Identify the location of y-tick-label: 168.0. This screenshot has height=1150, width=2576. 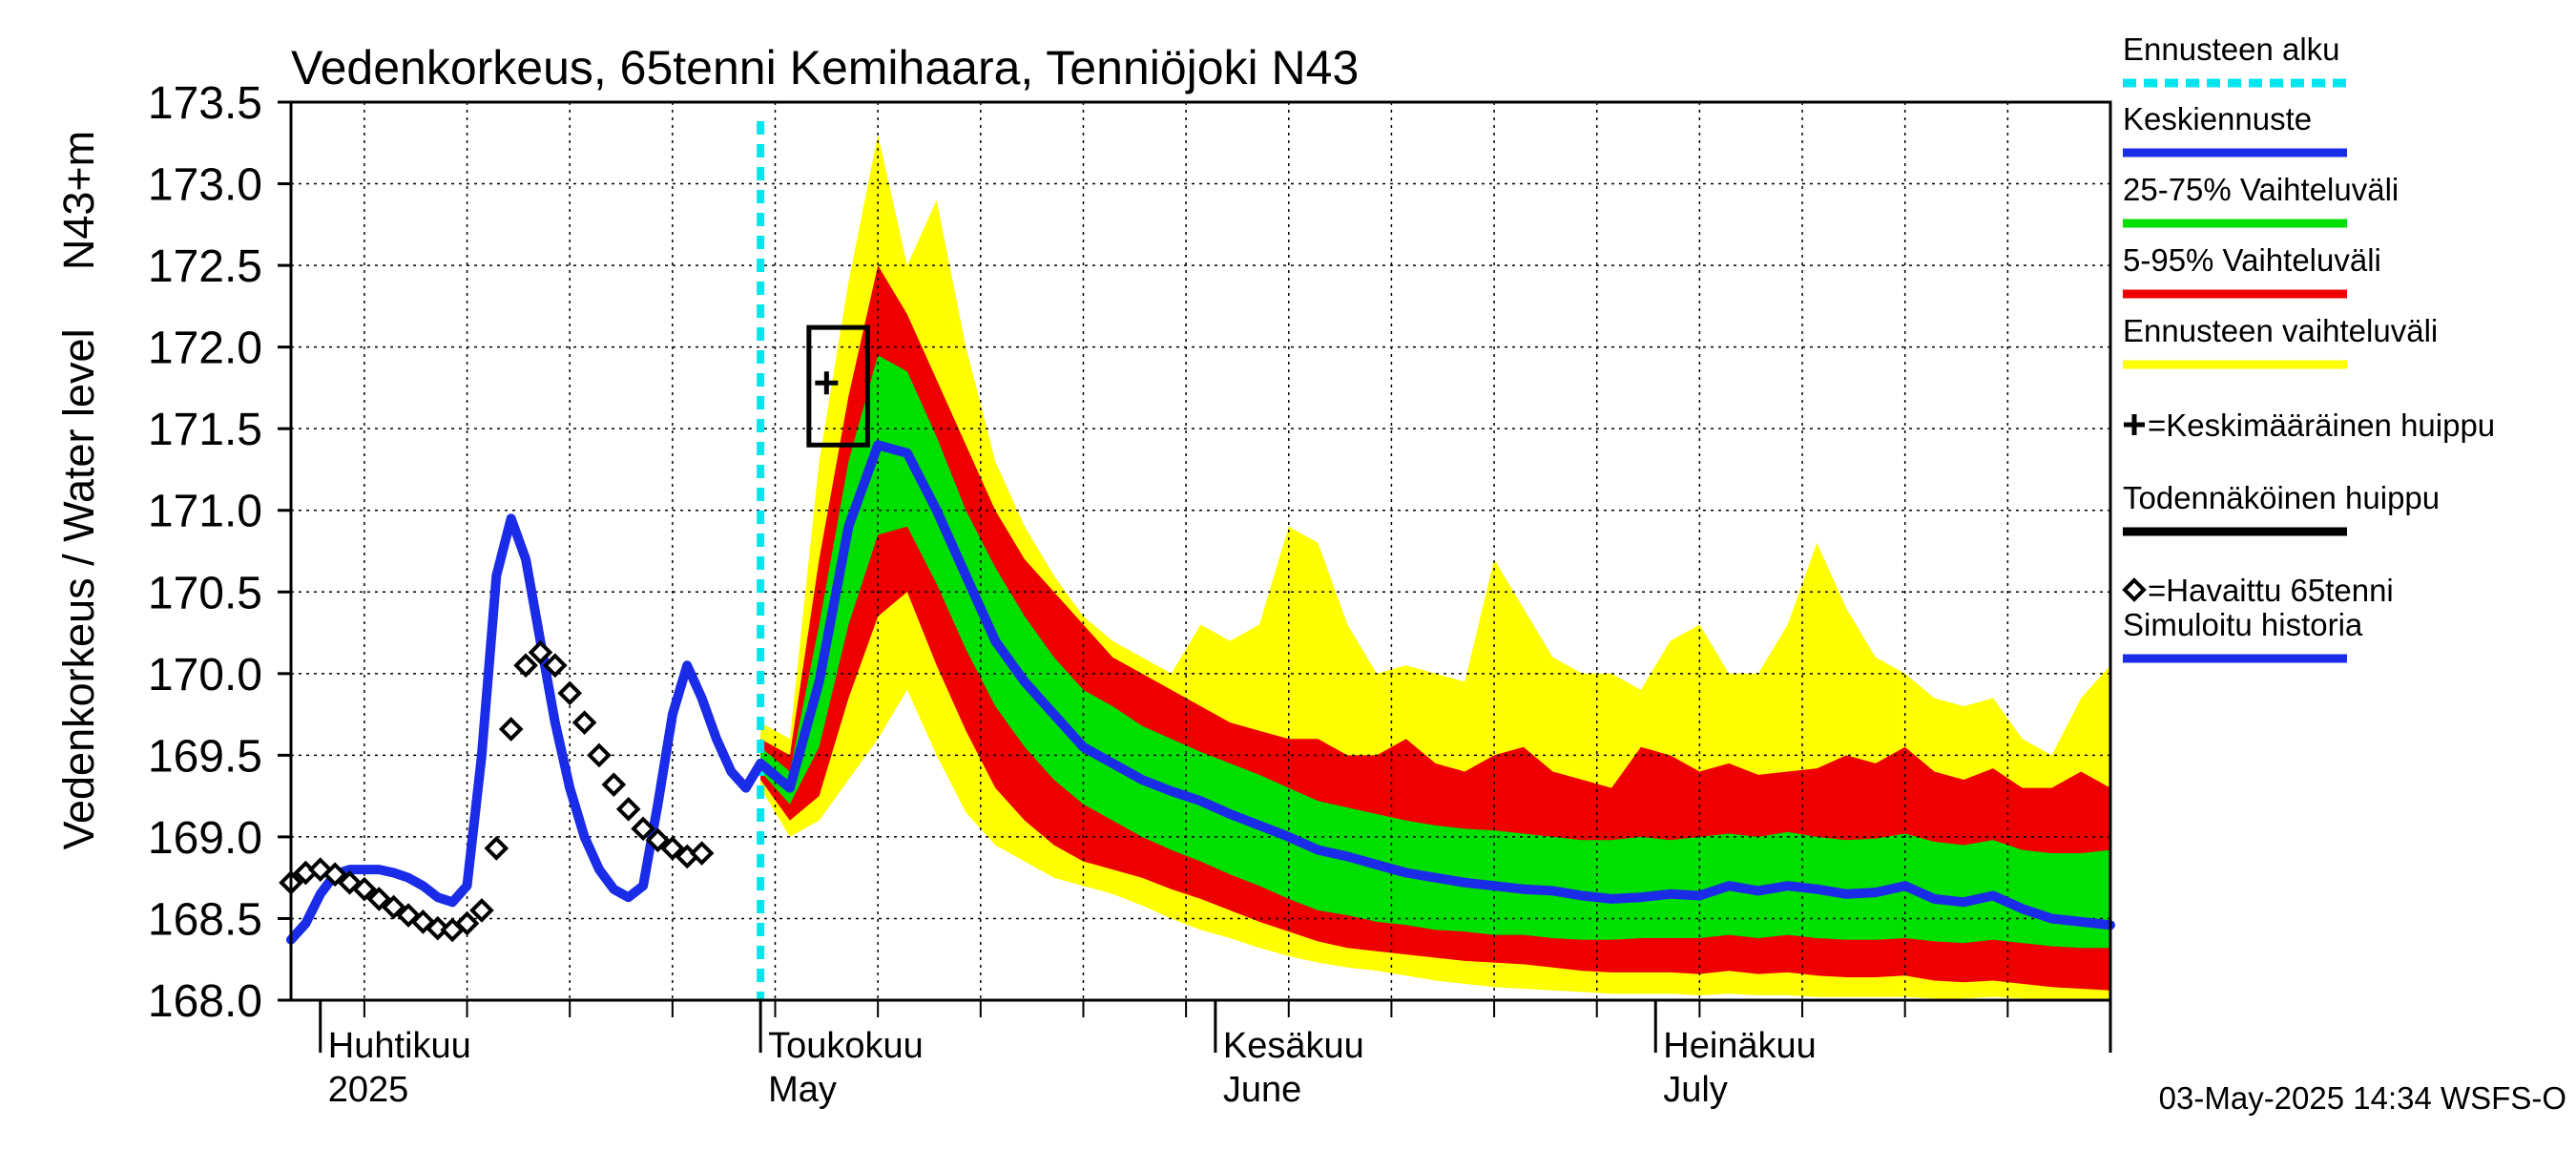
(205, 1001).